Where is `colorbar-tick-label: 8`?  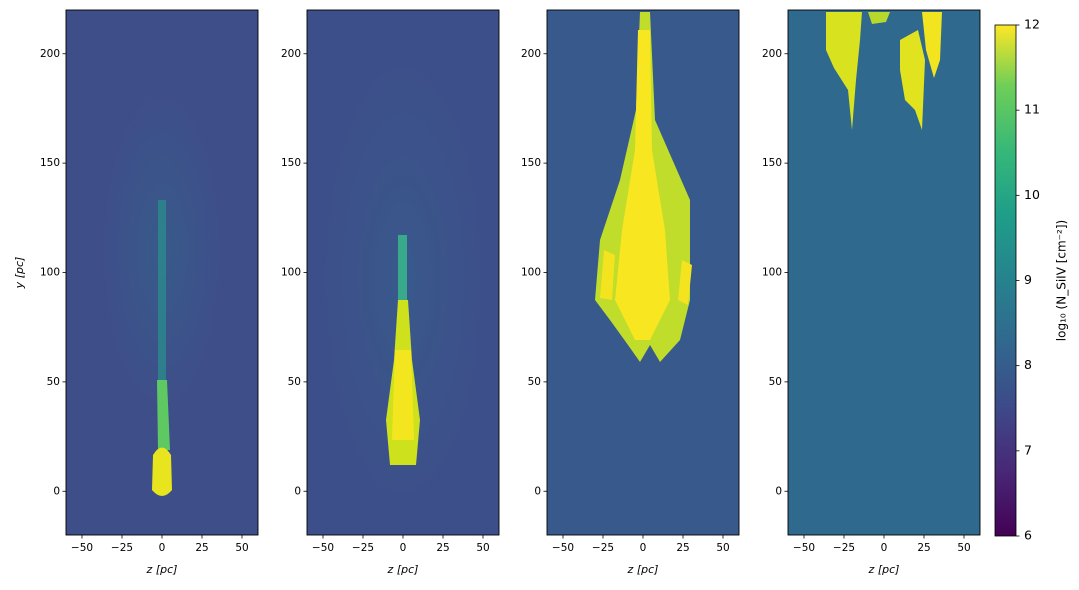
colorbar-tick-label: 8 is located at coordinates (1028, 364).